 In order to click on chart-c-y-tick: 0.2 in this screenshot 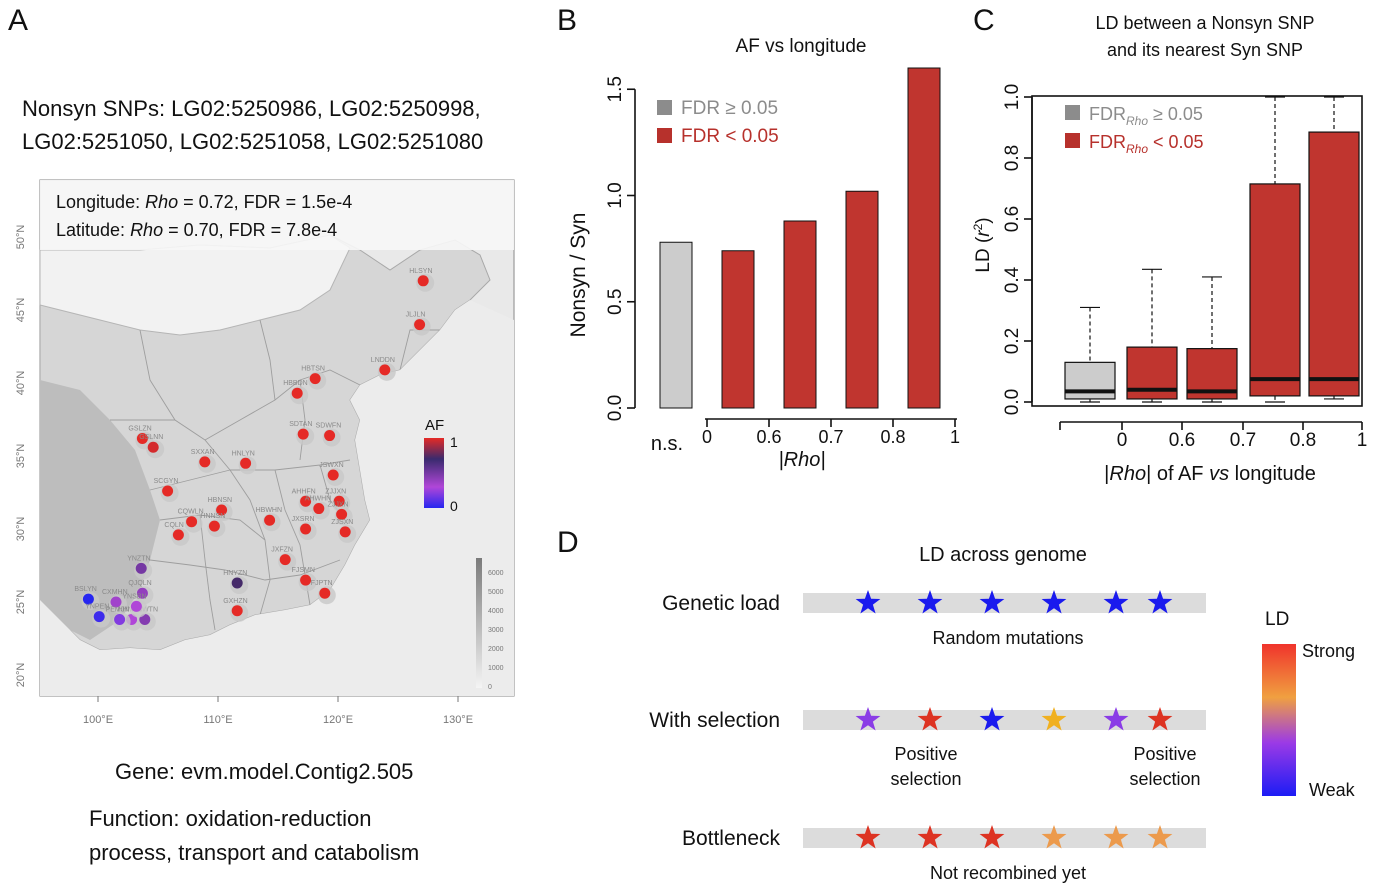, I will do `click(1012, 341)`.